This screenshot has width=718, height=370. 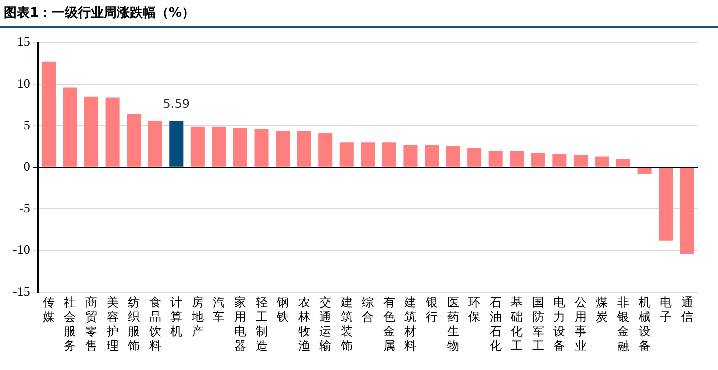 I want to click on x-tick-label: 纺织服饰, so click(x=133, y=324).